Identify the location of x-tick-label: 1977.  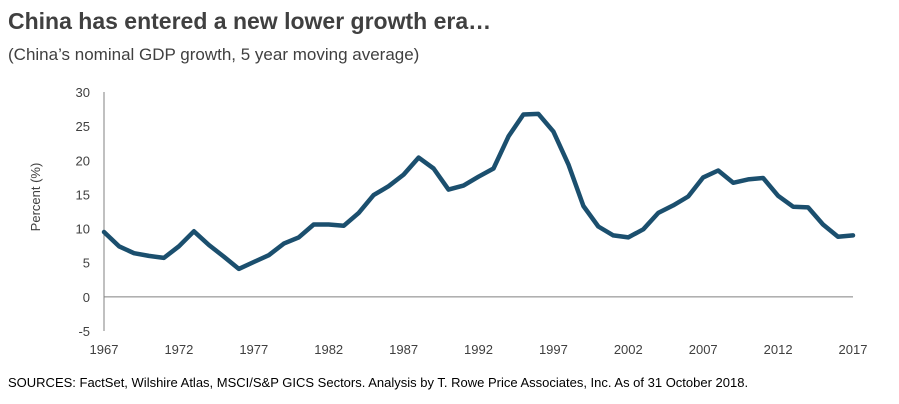
(253, 349).